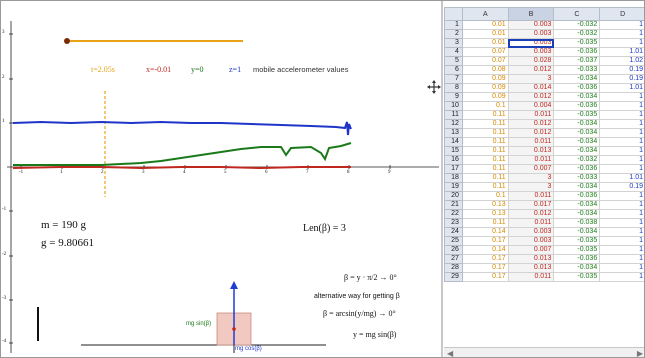 The height and width of the screenshot is (358, 645). I want to click on row-number: 7, so click(453, 79).